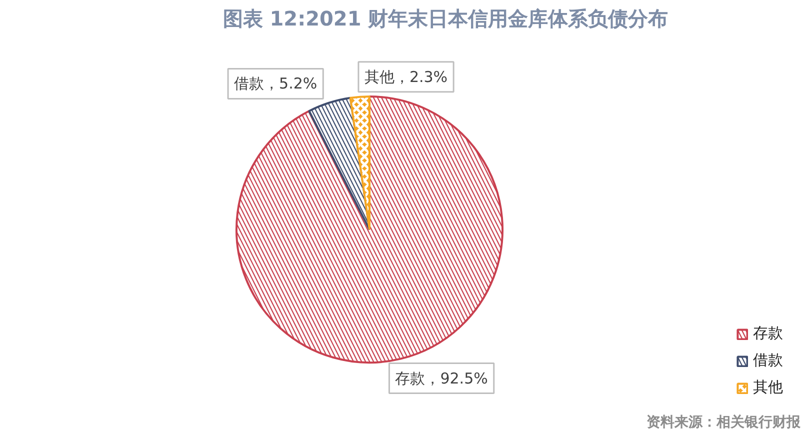  I want to click on legend-label: 借款, so click(768, 360).